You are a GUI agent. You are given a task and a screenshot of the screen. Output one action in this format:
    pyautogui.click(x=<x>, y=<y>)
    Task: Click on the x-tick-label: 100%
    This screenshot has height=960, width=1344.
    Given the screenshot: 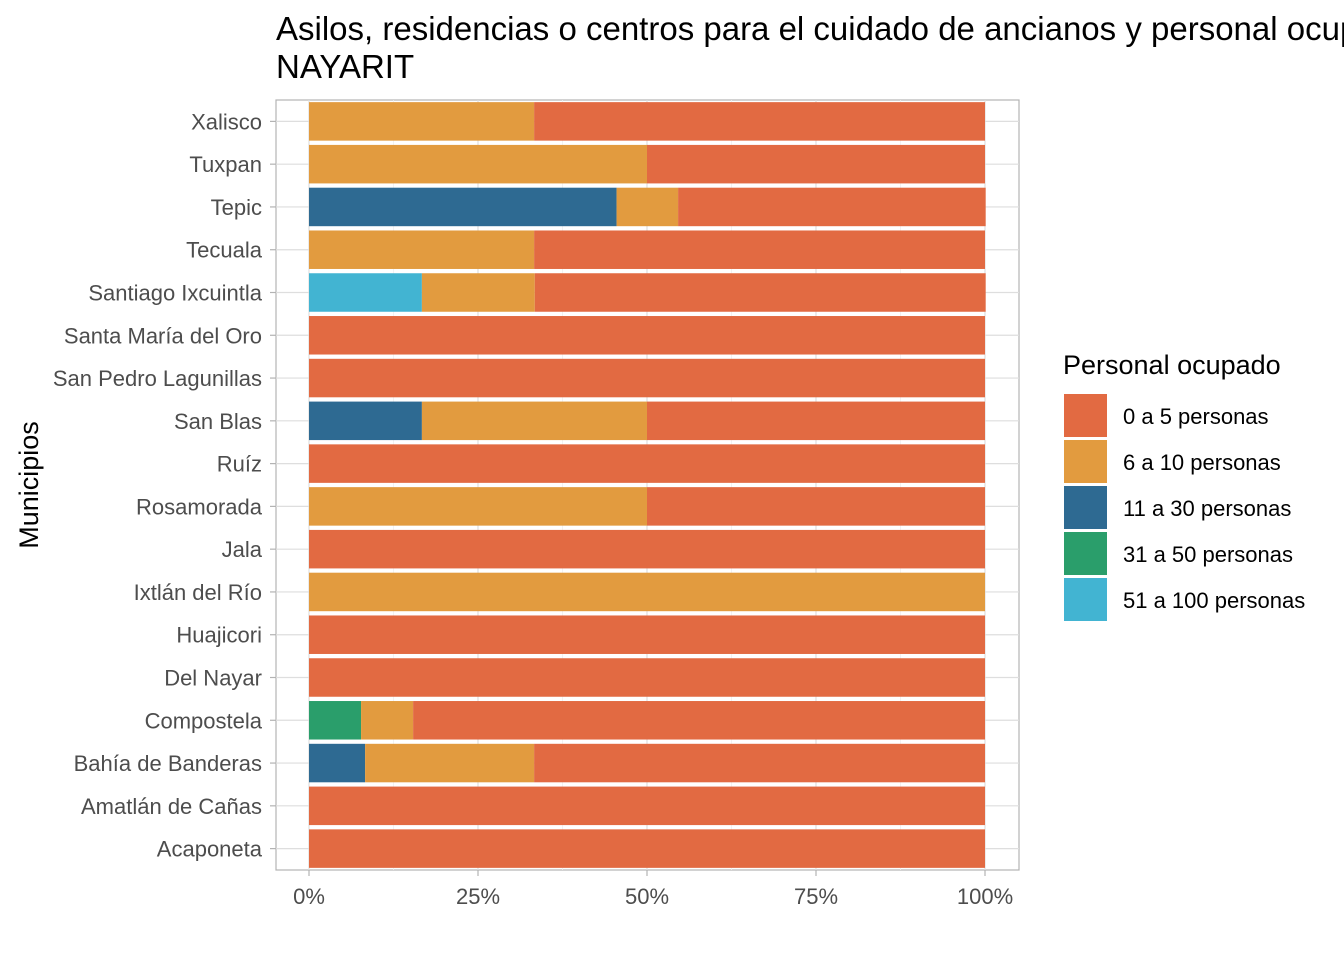 What is the action you would take?
    pyautogui.click(x=985, y=896)
    